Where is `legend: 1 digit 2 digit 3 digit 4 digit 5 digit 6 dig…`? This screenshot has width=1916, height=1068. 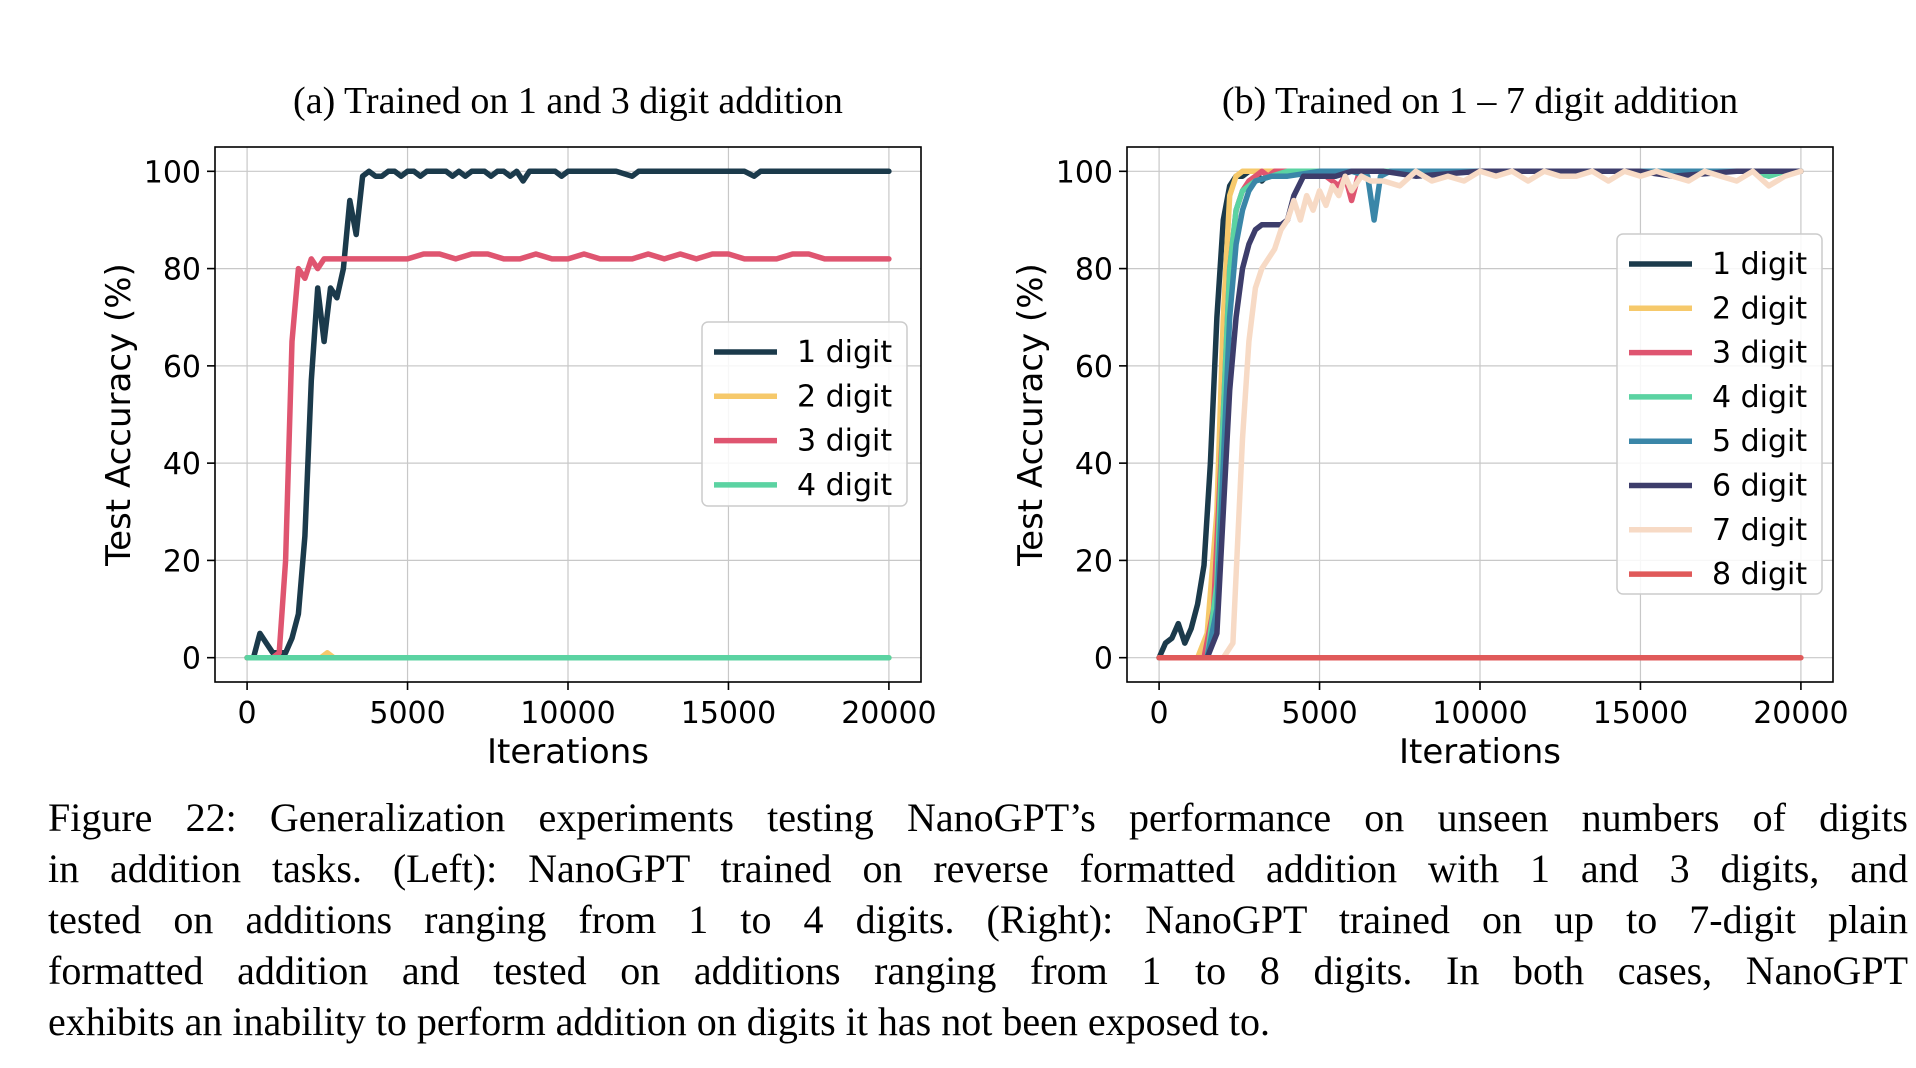
legend: 1 digit 2 digit 3 digit 4 digit 5 digit 6 dig… is located at coordinates (1719, 414).